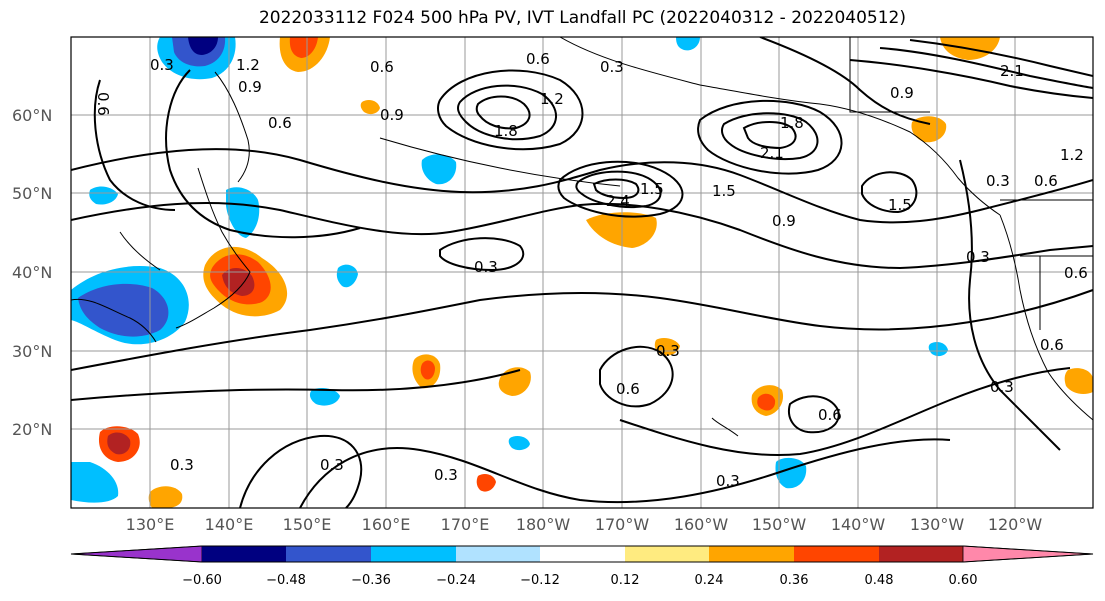 This screenshot has height=601, width=1105. What do you see at coordinates (858, 524) in the screenshot?
I see `lon-tick-label: 140°W` at bounding box center [858, 524].